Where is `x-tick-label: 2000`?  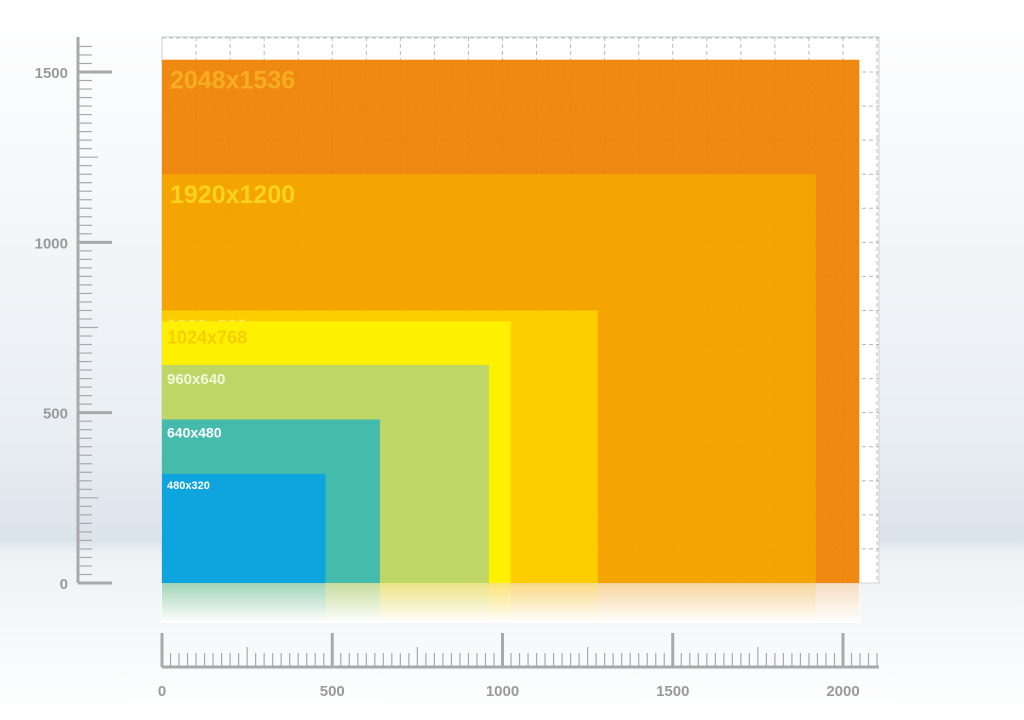 x-tick-label: 2000 is located at coordinates (842, 691).